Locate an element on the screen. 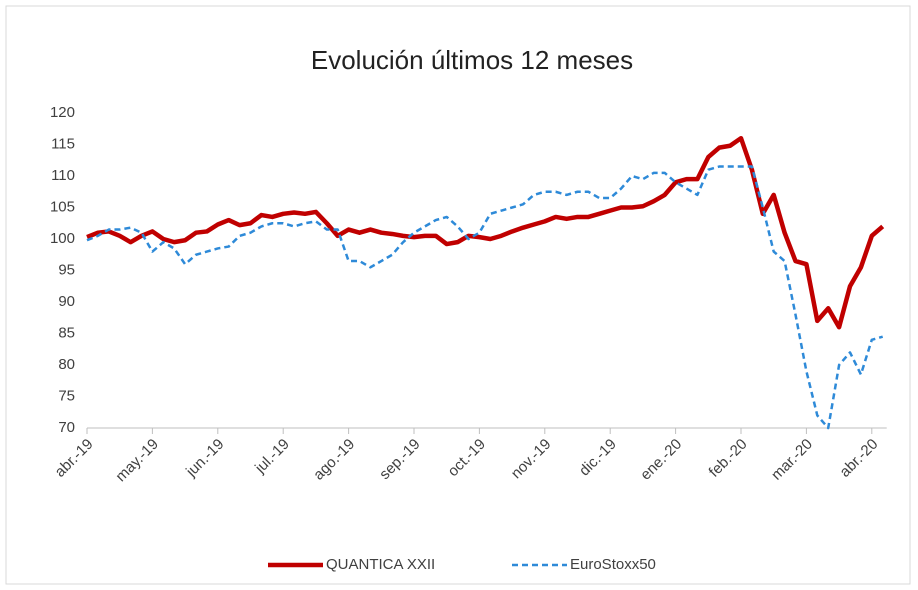 This screenshot has height=590, width=918. y-tick-label: 75 is located at coordinates (66, 395).